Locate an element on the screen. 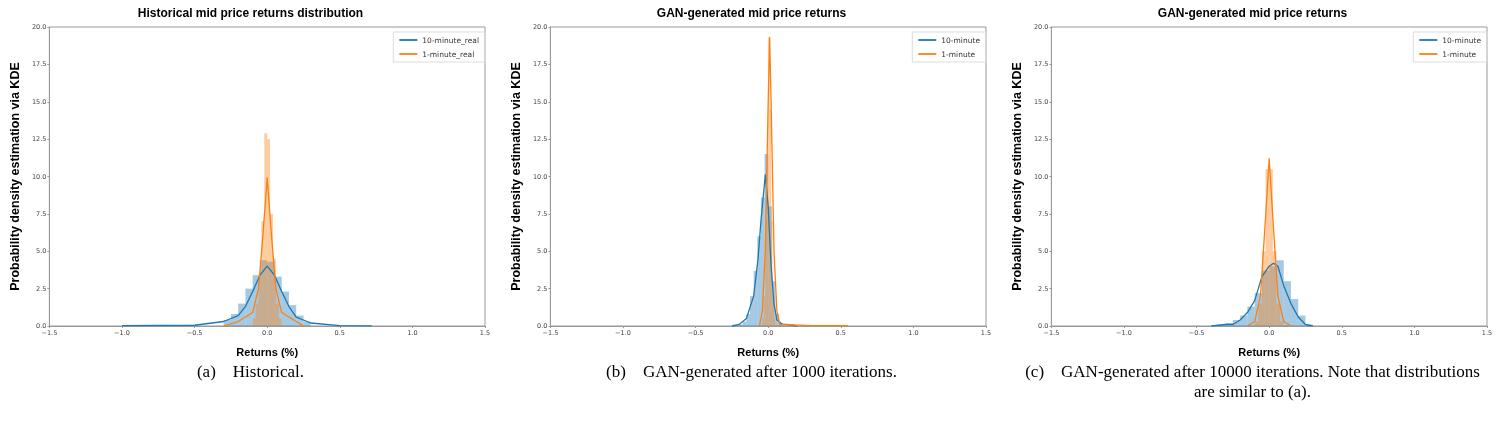 This screenshot has width=1504, height=434. chart-title: Historical mid price returns distribution is located at coordinates (250, 13).